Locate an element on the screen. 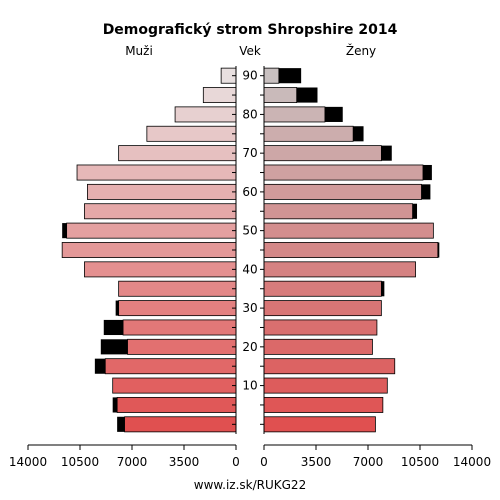 The width and height of the screenshot is (500, 500). men-value-tick-label: 14000 is located at coordinates (28, 462).